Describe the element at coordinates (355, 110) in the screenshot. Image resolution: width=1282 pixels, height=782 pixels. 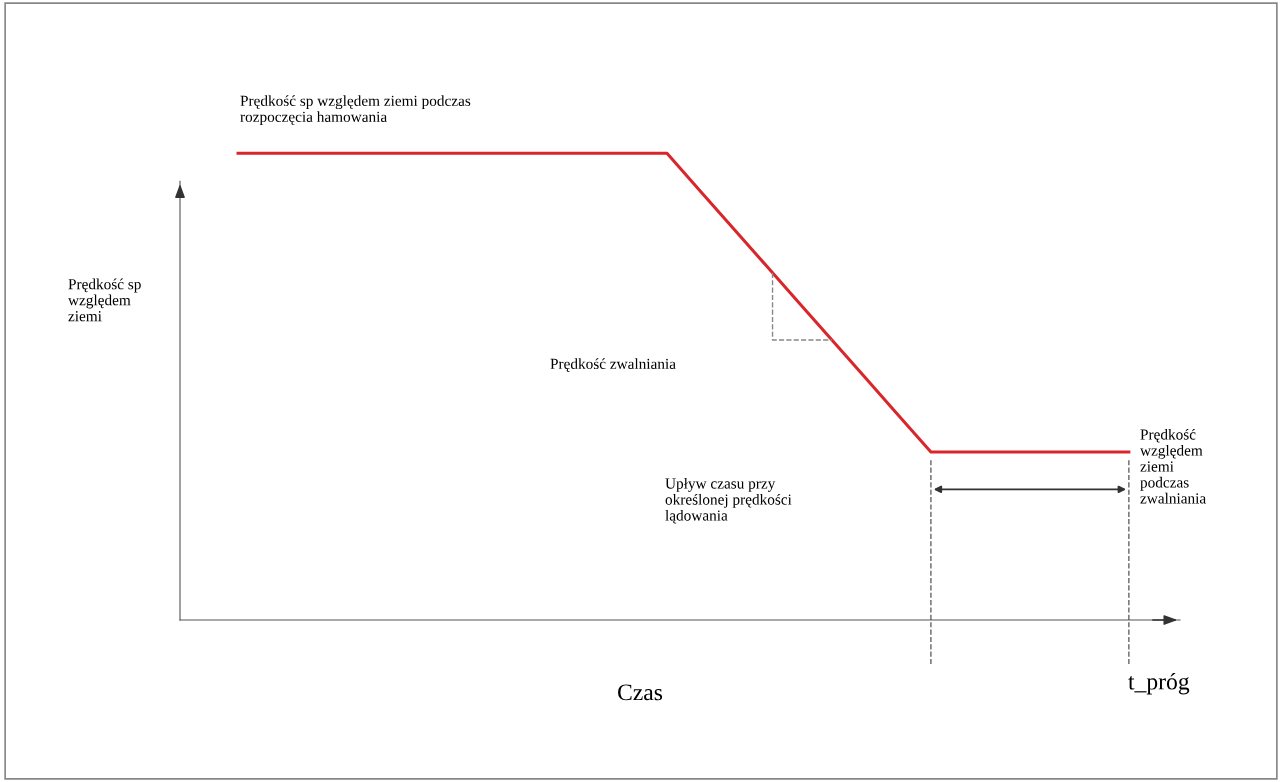
I see `text: Prędkość sp względem ziemi podczas rozpoczęcia hamowania` at that location.